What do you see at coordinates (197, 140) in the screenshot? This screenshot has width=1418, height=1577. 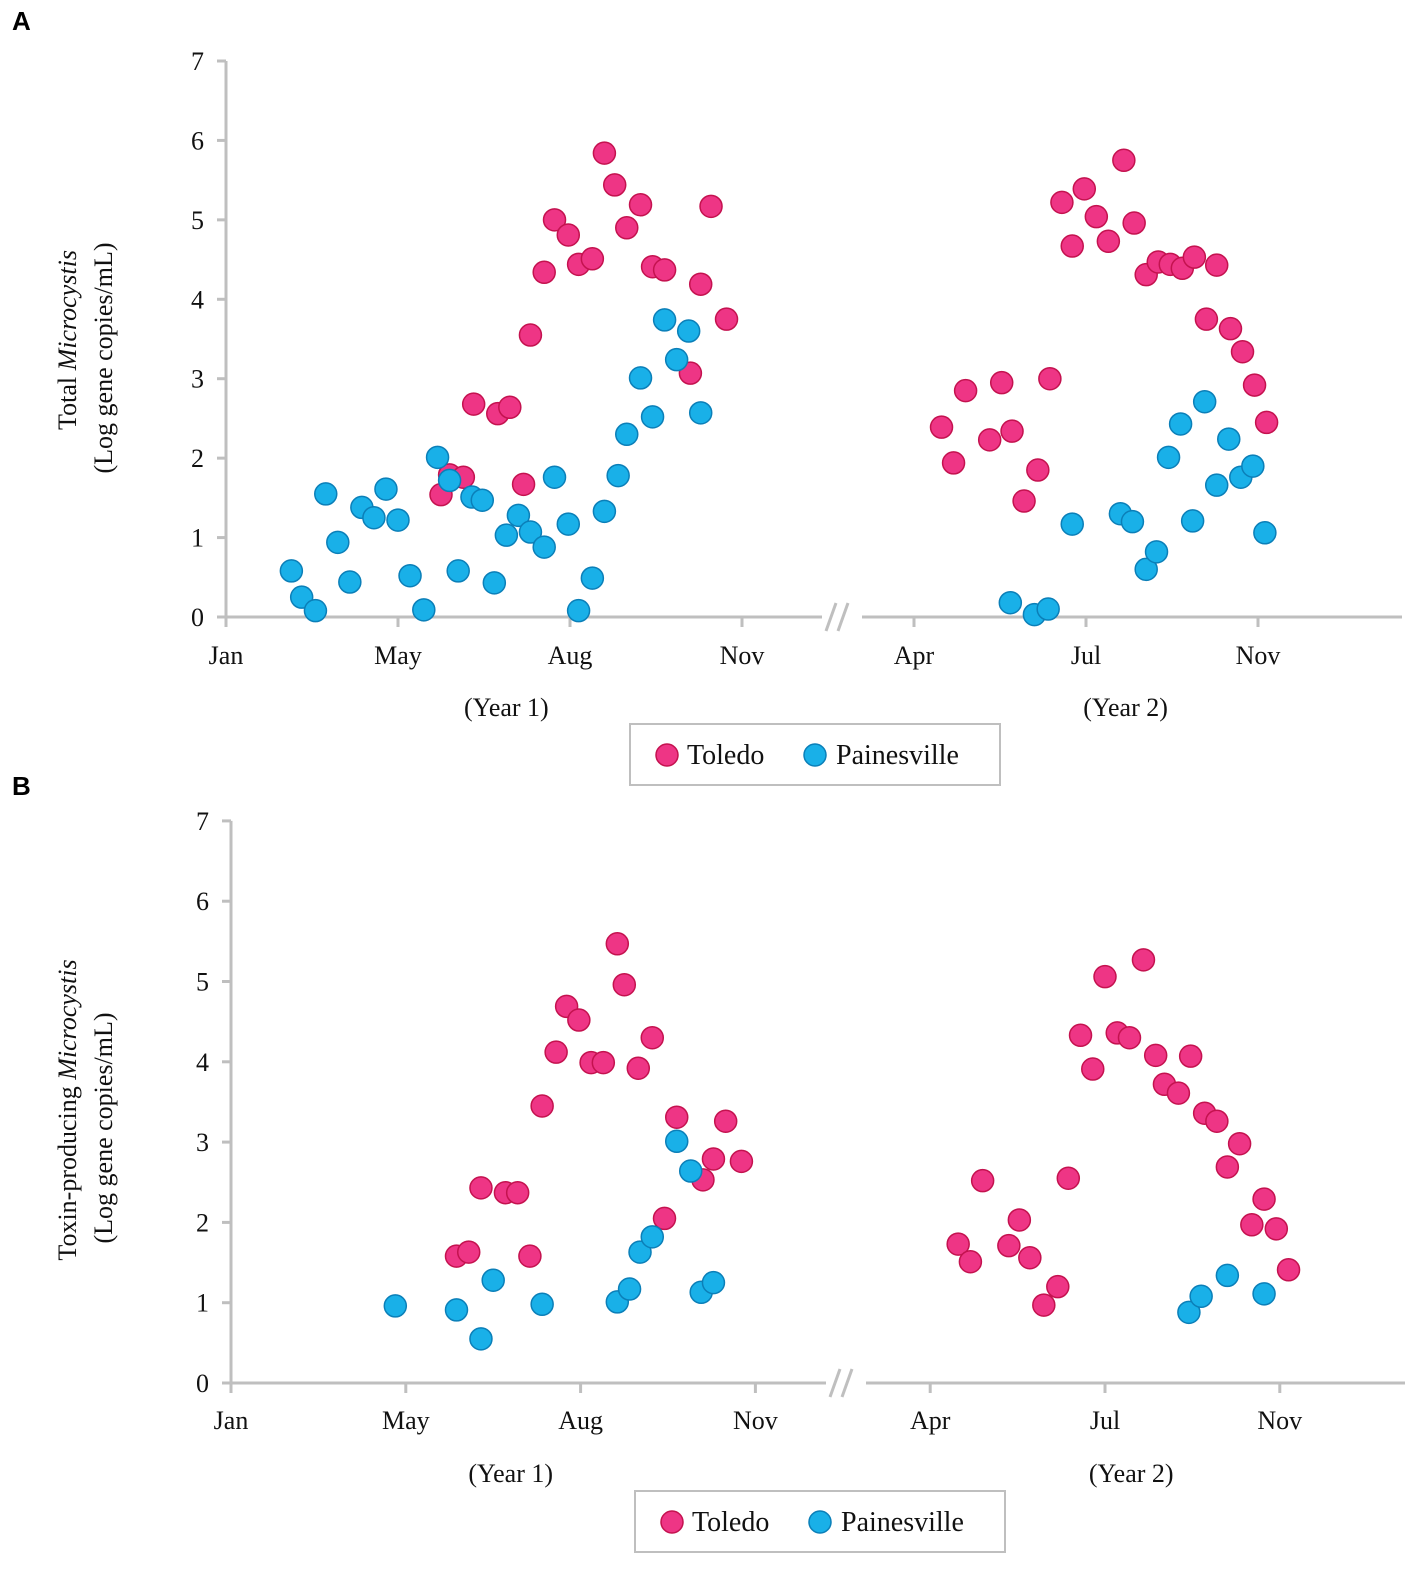 I see `y-tick-label: 6` at bounding box center [197, 140].